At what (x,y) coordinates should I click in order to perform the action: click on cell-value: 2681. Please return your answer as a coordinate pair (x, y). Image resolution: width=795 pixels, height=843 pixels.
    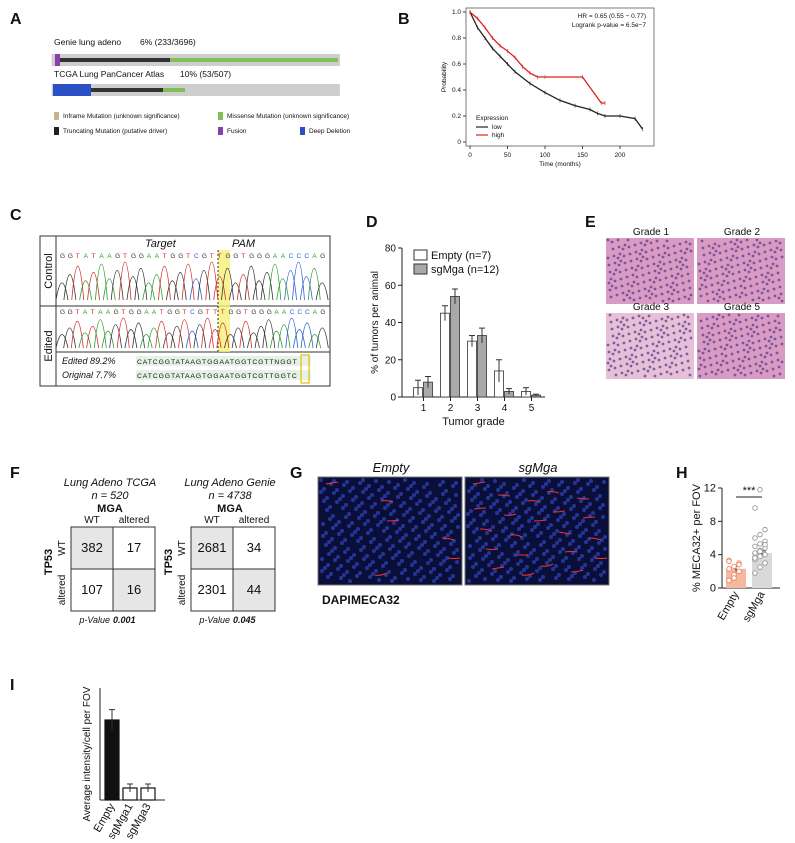
    Looking at the image, I should click on (212, 547).